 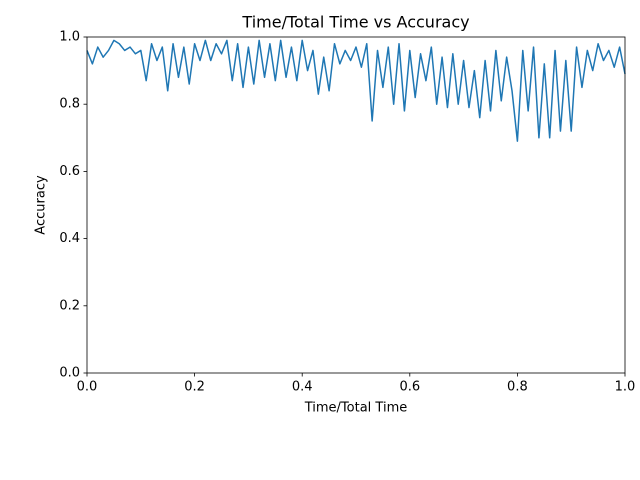 I want to click on y-tick-label: 0.8, so click(x=69, y=104).